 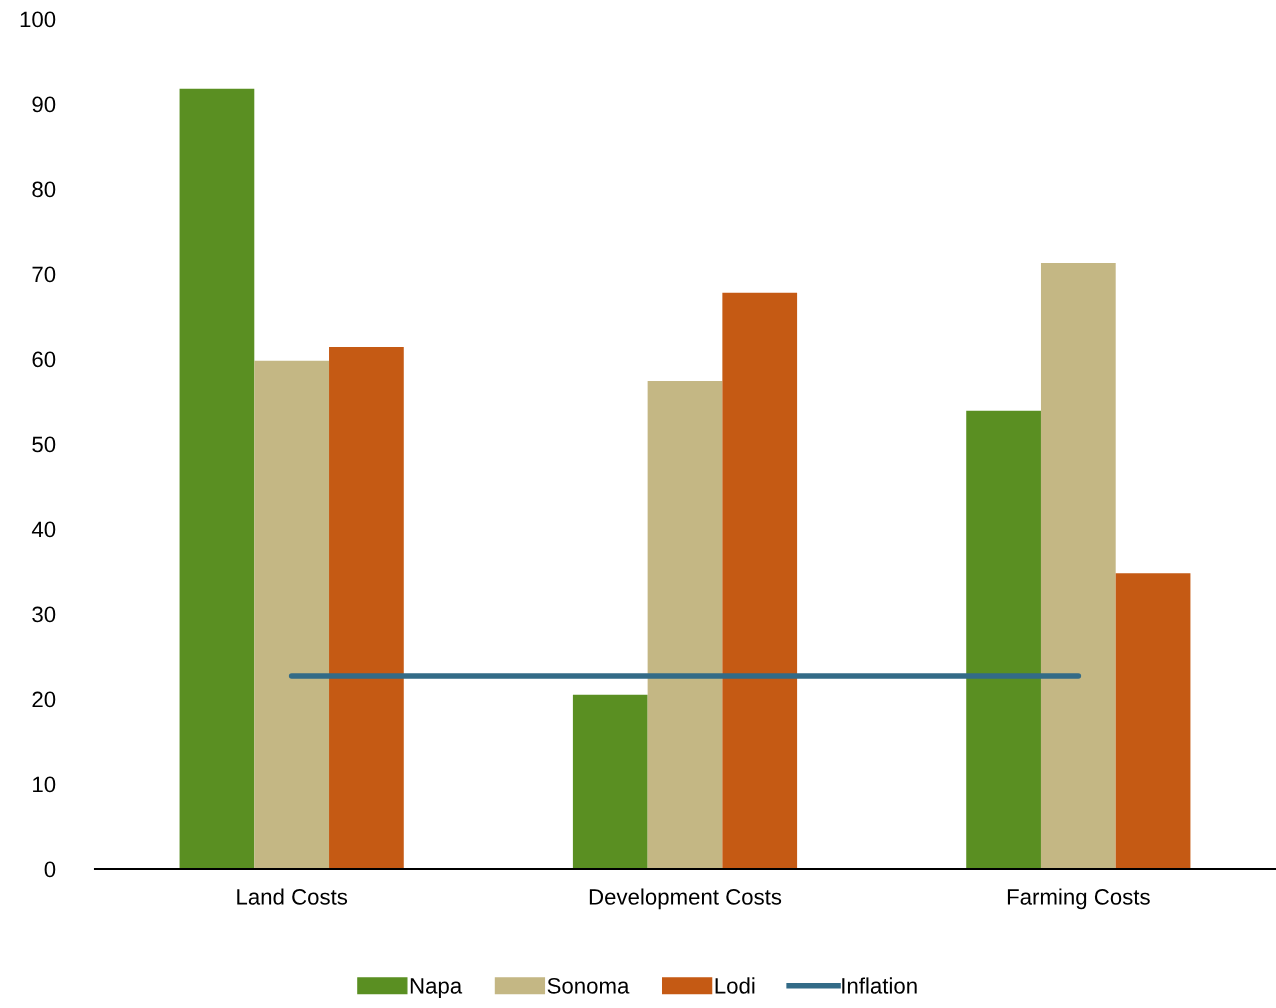 What do you see at coordinates (588, 985) in the screenshot?
I see `legend-label: Sonoma` at bounding box center [588, 985].